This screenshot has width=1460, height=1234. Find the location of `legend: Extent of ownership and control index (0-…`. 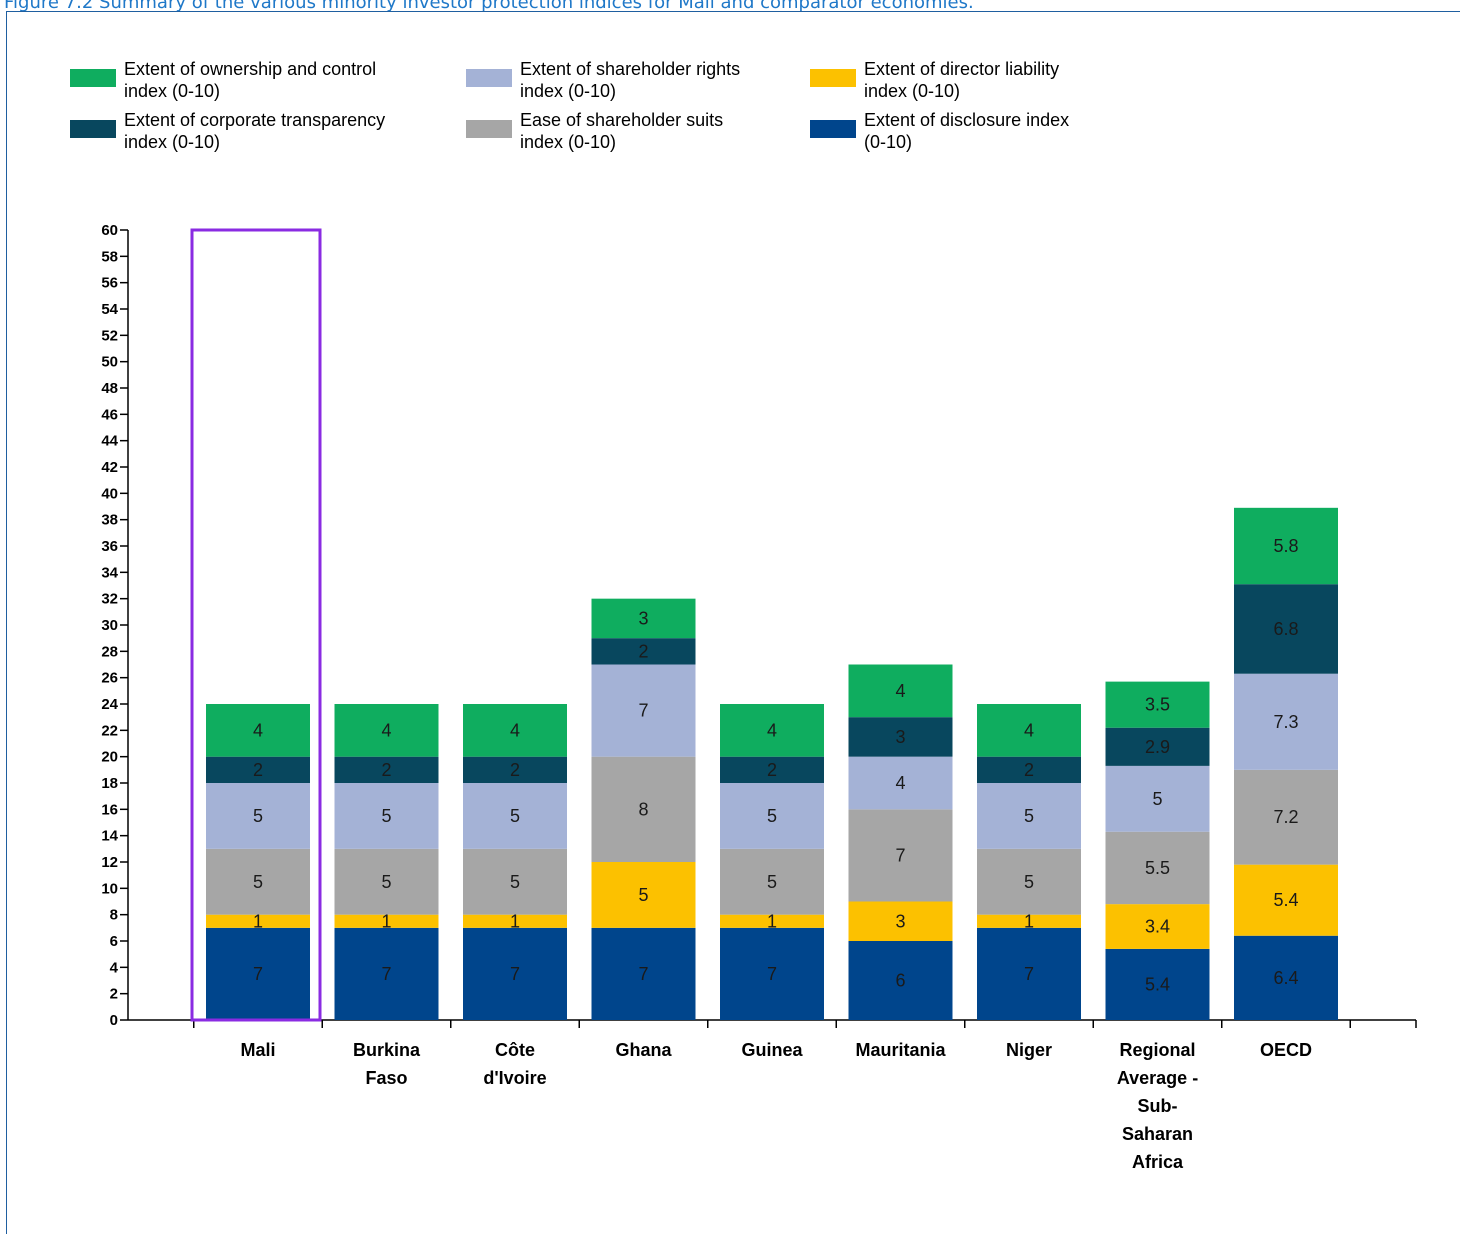

legend: Extent of ownership and control index (0-… is located at coordinates (569, 105).